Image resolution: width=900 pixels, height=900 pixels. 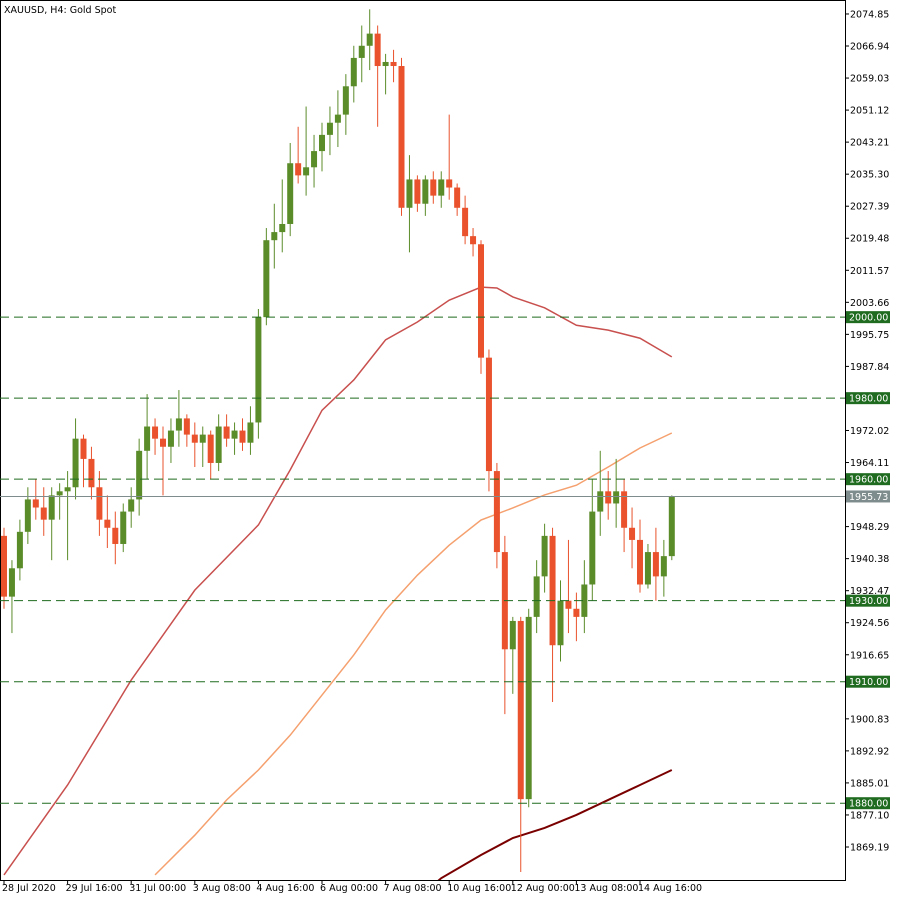 What do you see at coordinates (670, 888) in the screenshot?
I see `x-tick-label: 14 Aug 16:00` at bounding box center [670, 888].